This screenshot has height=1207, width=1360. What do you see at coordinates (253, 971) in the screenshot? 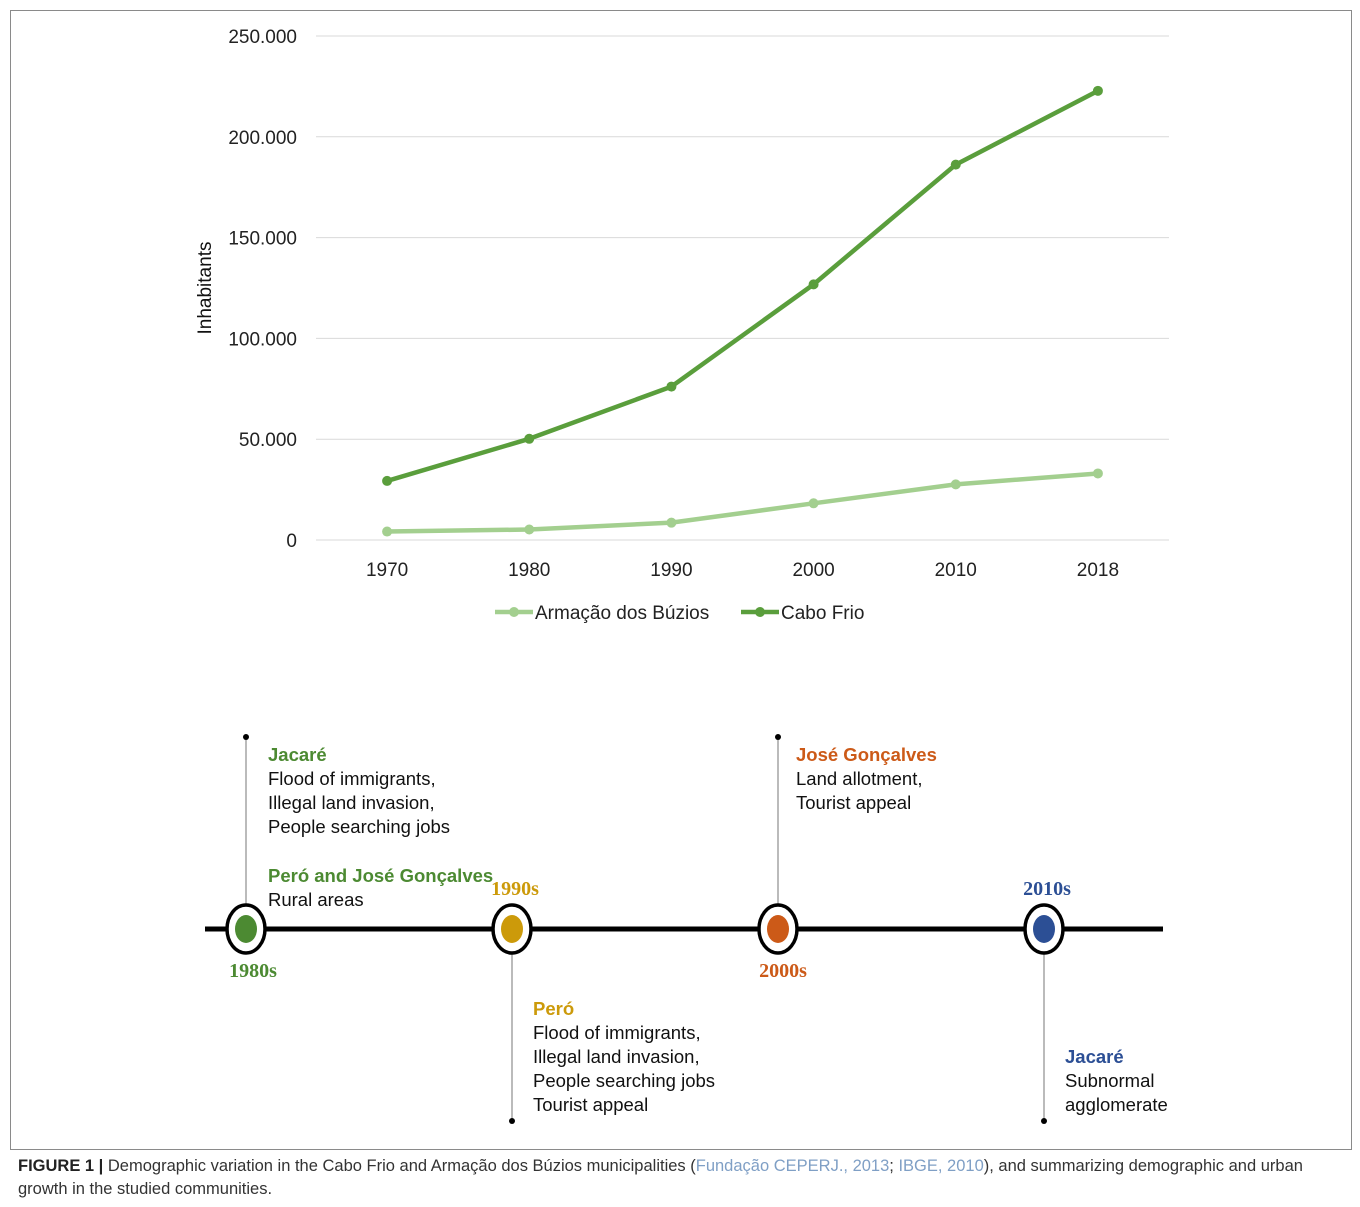
I see `decade-label-1980s: 1980s` at bounding box center [253, 971].